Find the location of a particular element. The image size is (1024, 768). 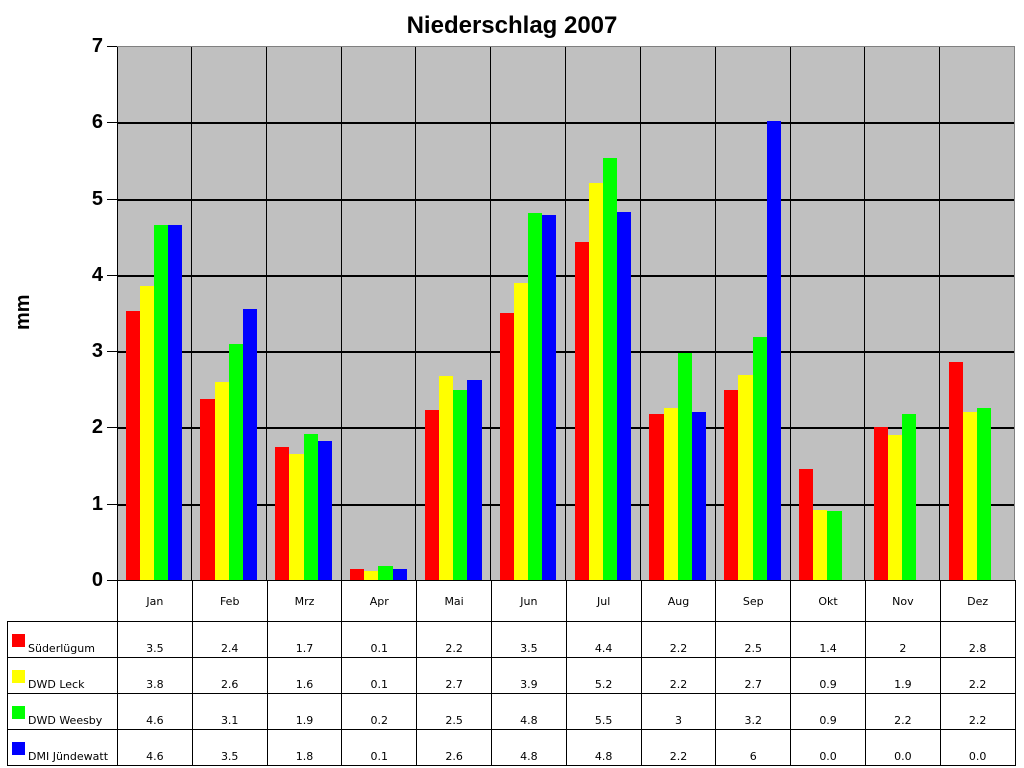

y-tick-label: 1 is located at coordinates (97, 503).